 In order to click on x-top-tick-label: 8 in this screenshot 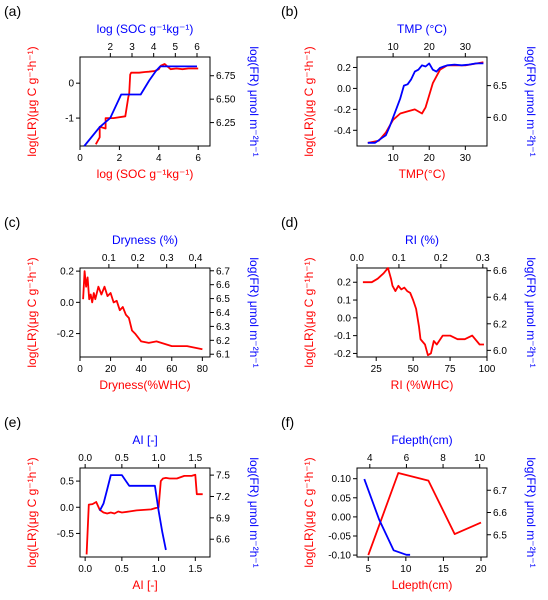, I will do `click(443, 458)`.